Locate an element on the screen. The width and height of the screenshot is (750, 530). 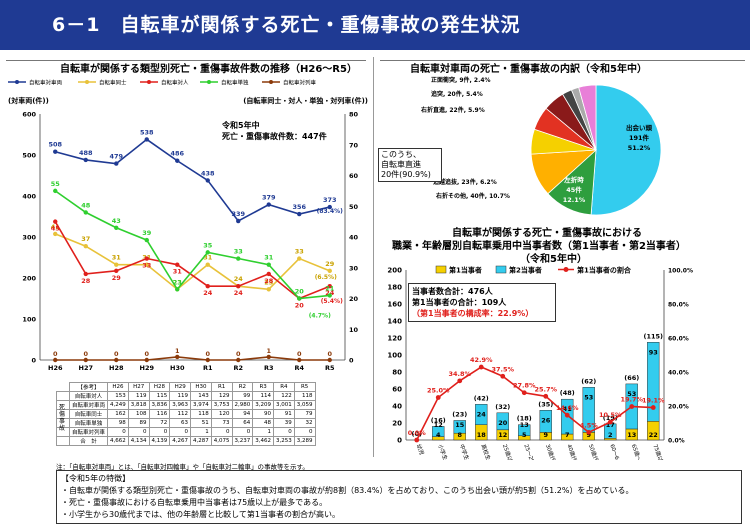
table-header-cell: R5 is located at coordinates (304, 387).